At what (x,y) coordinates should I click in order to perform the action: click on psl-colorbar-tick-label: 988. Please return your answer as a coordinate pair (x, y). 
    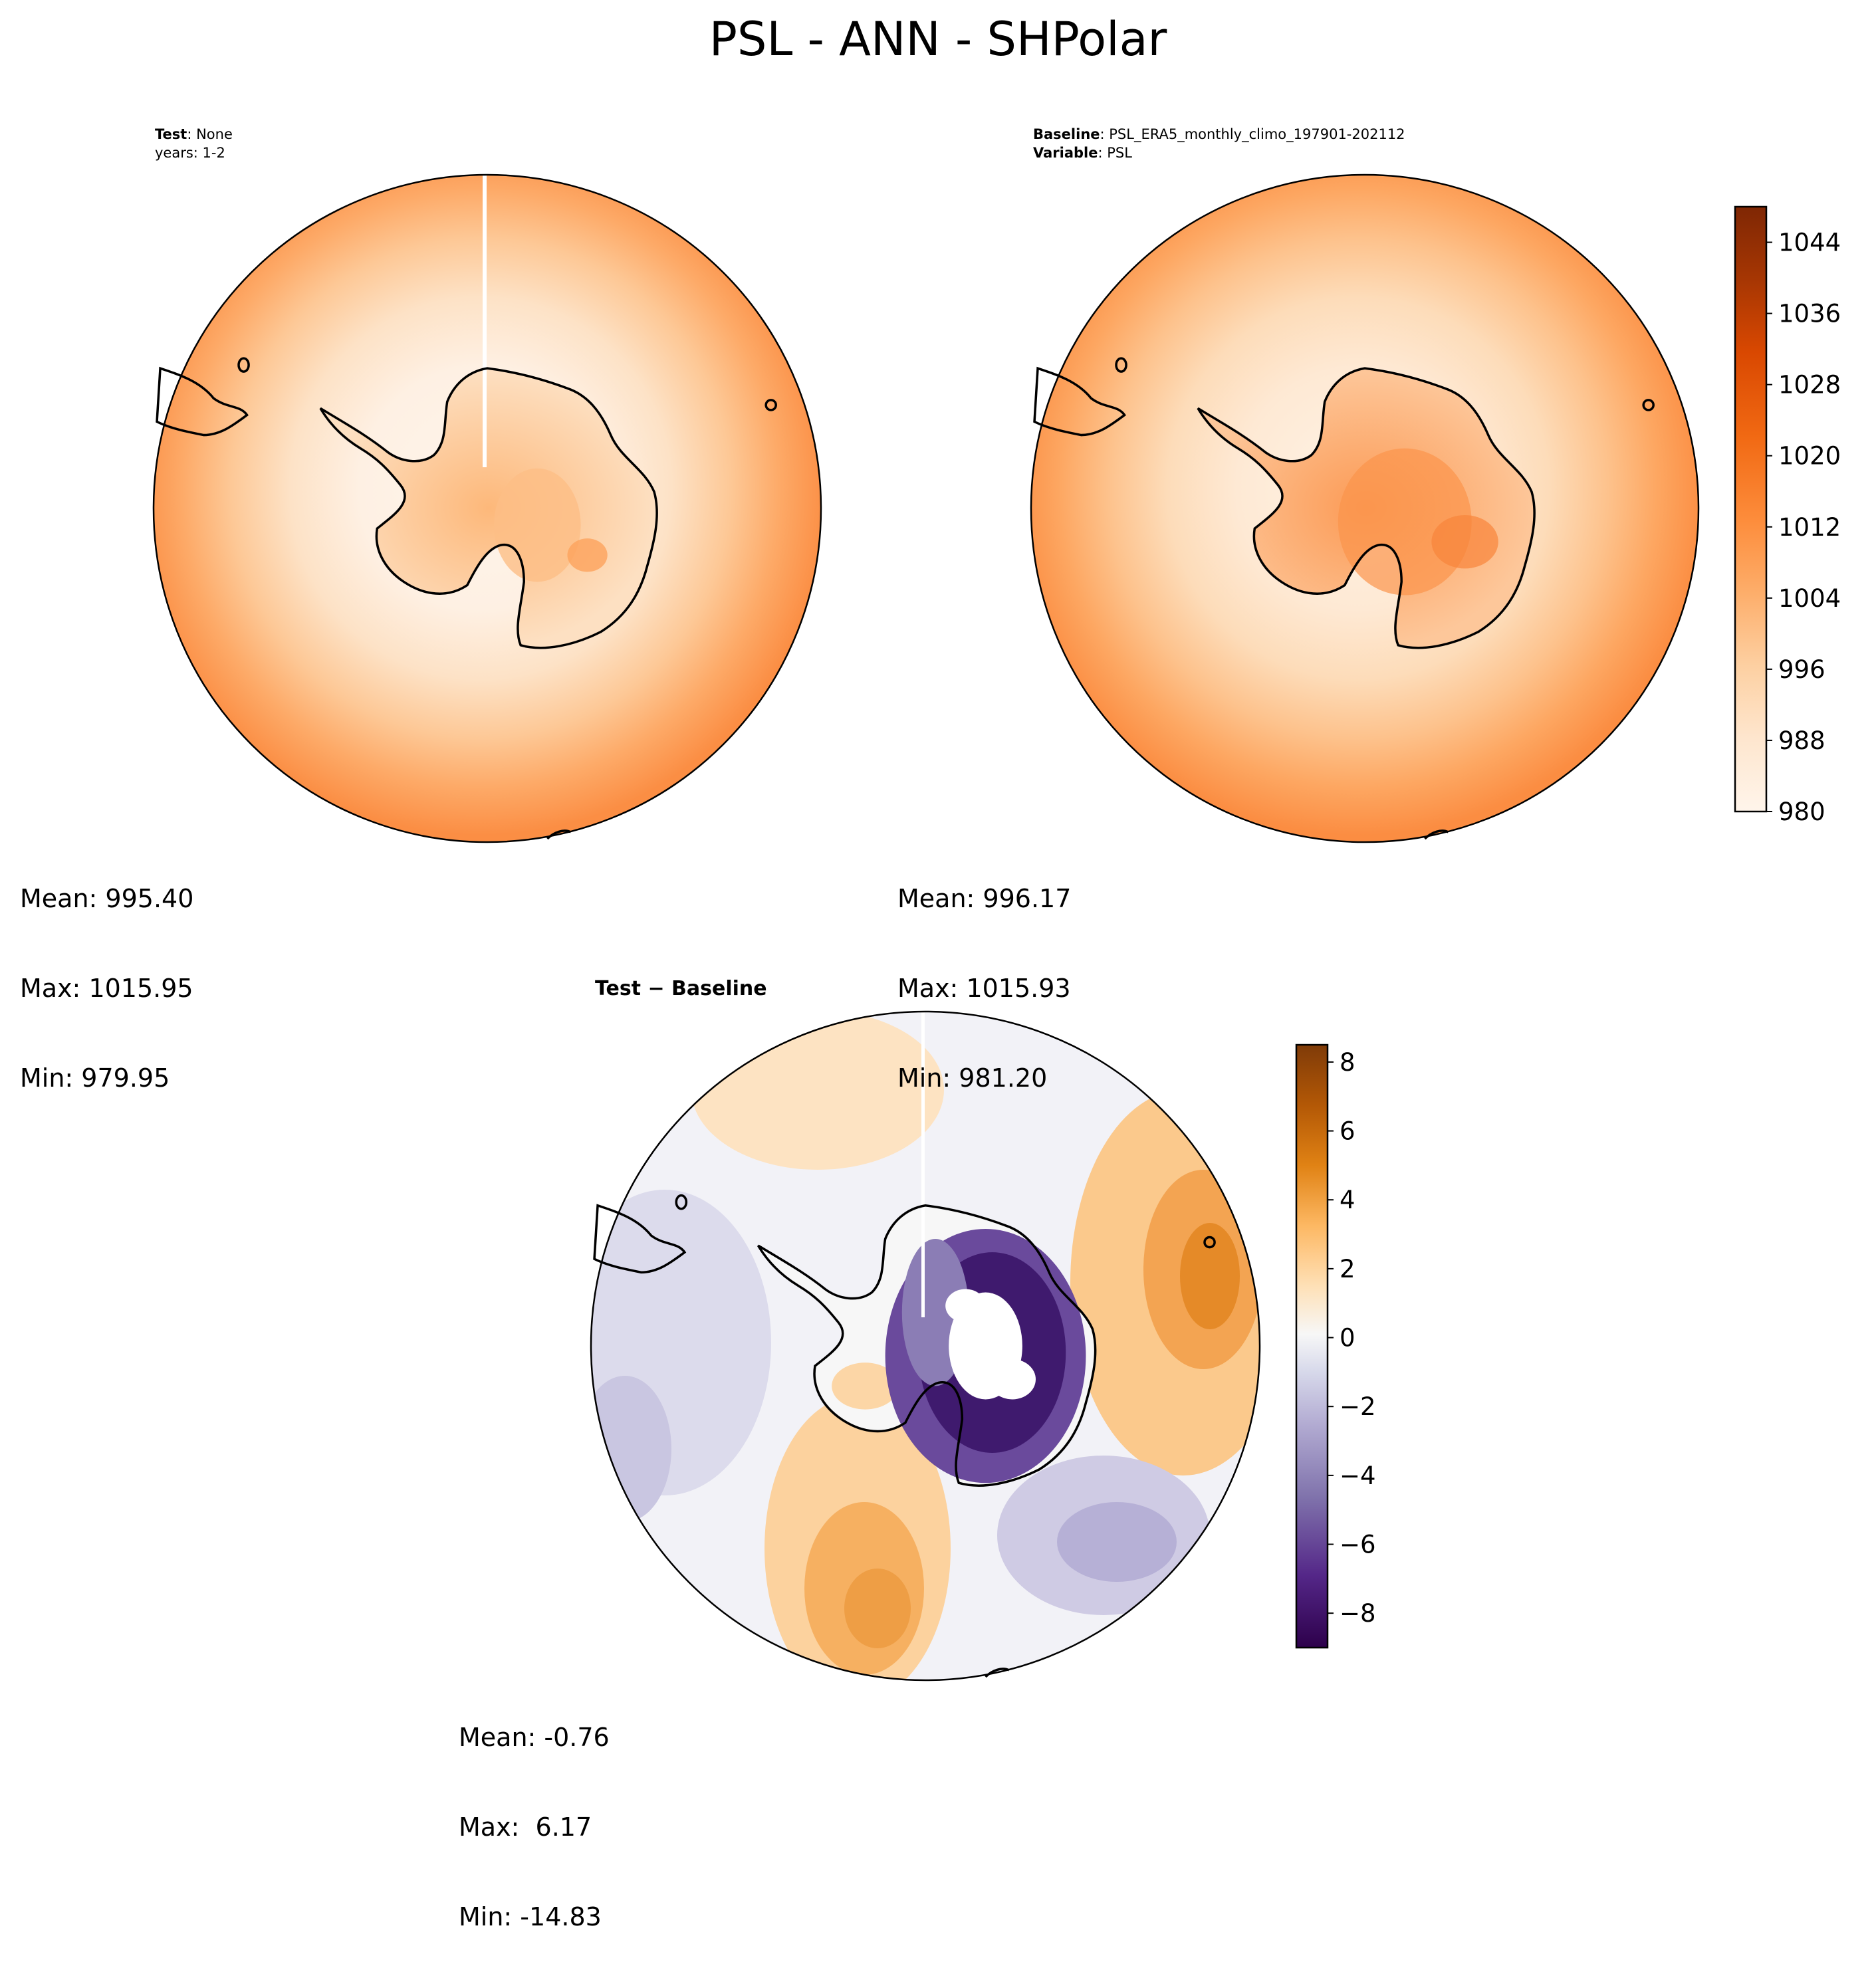
    Looking at the image, I should click on (1802, 741).